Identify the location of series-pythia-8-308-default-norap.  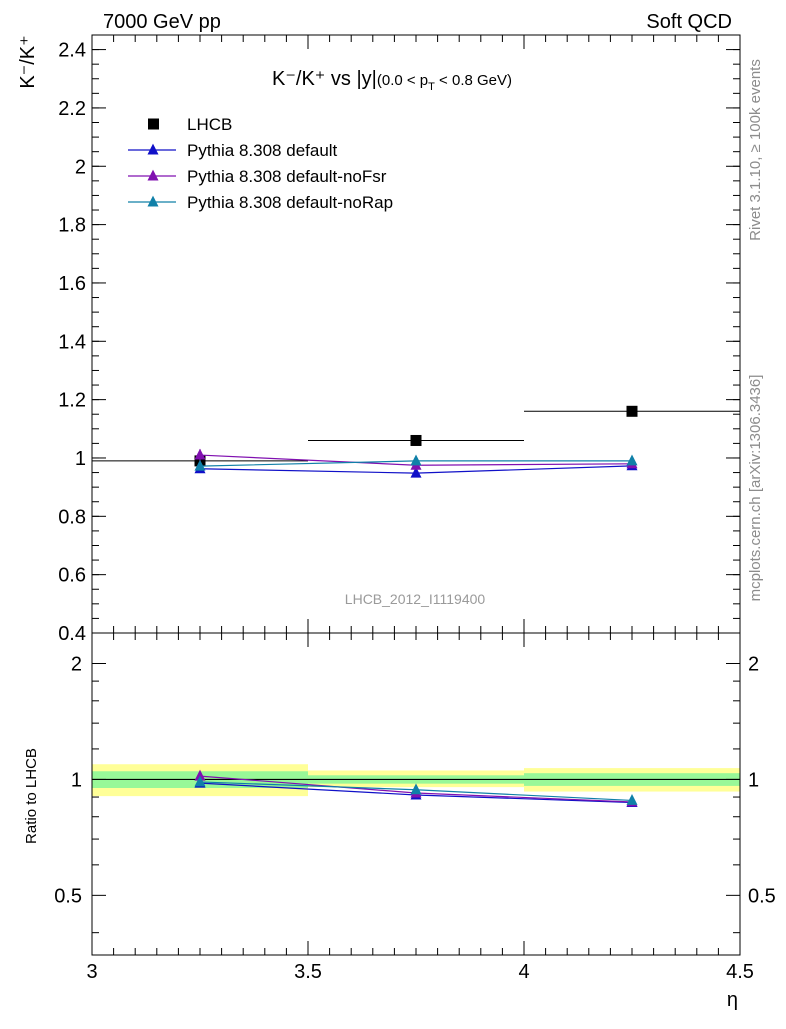
(416, 462).